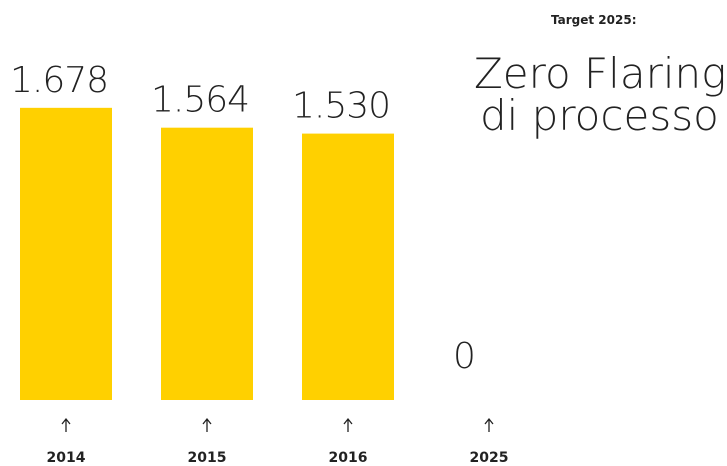  I want to click on x-tick-label: 2015, so click(207, 458).